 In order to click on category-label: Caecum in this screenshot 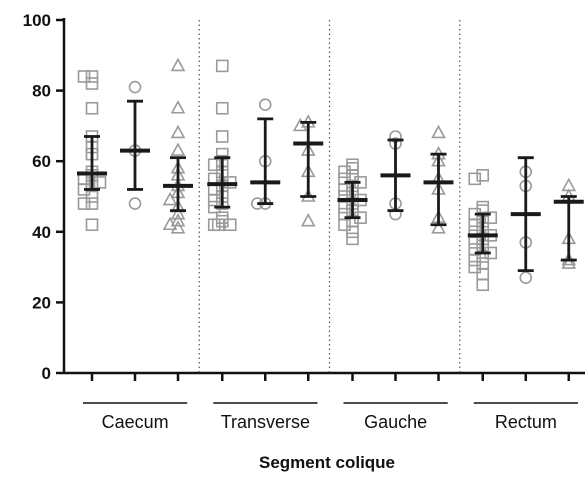, I will do `click(135, 422)`.